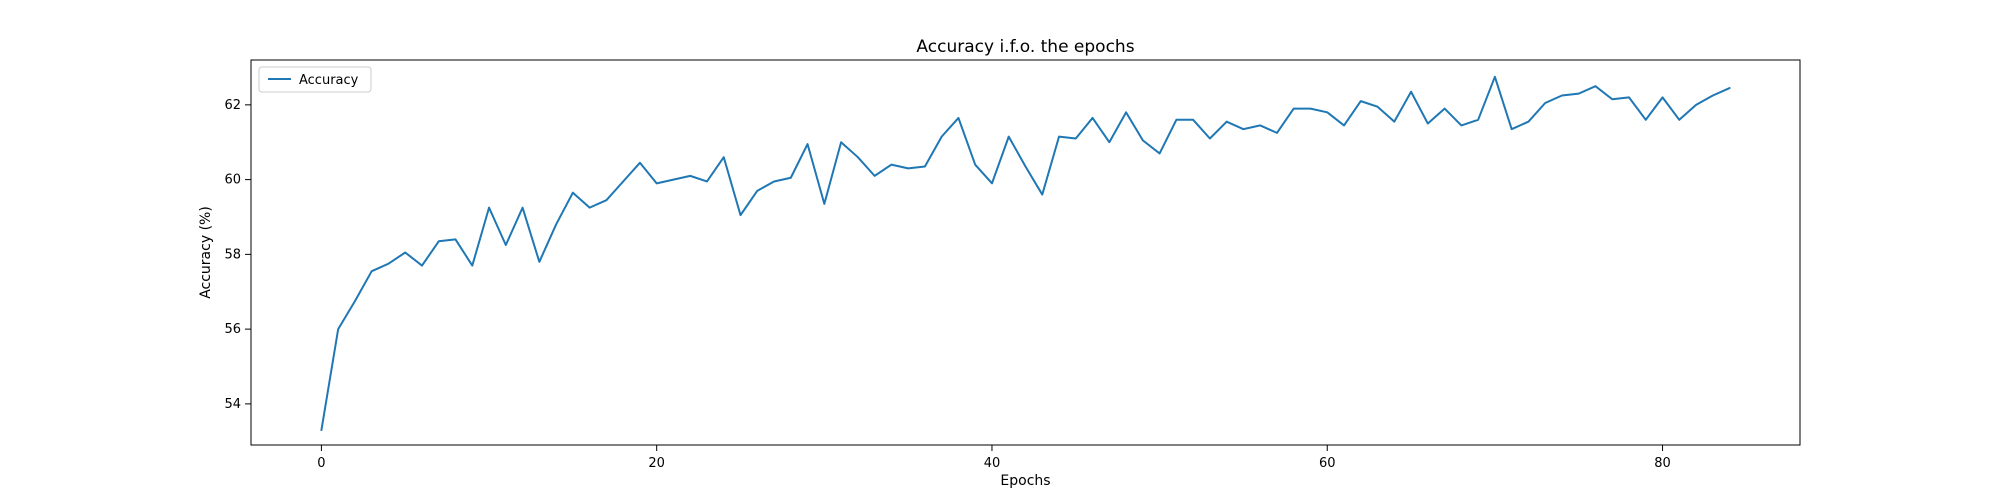 Image resolution: width=2000 pixels, height=500 pixels. Describe the element at coordinates (1025, 481) in the screenshot. I see `x-axis-label: Epochs` at that location.